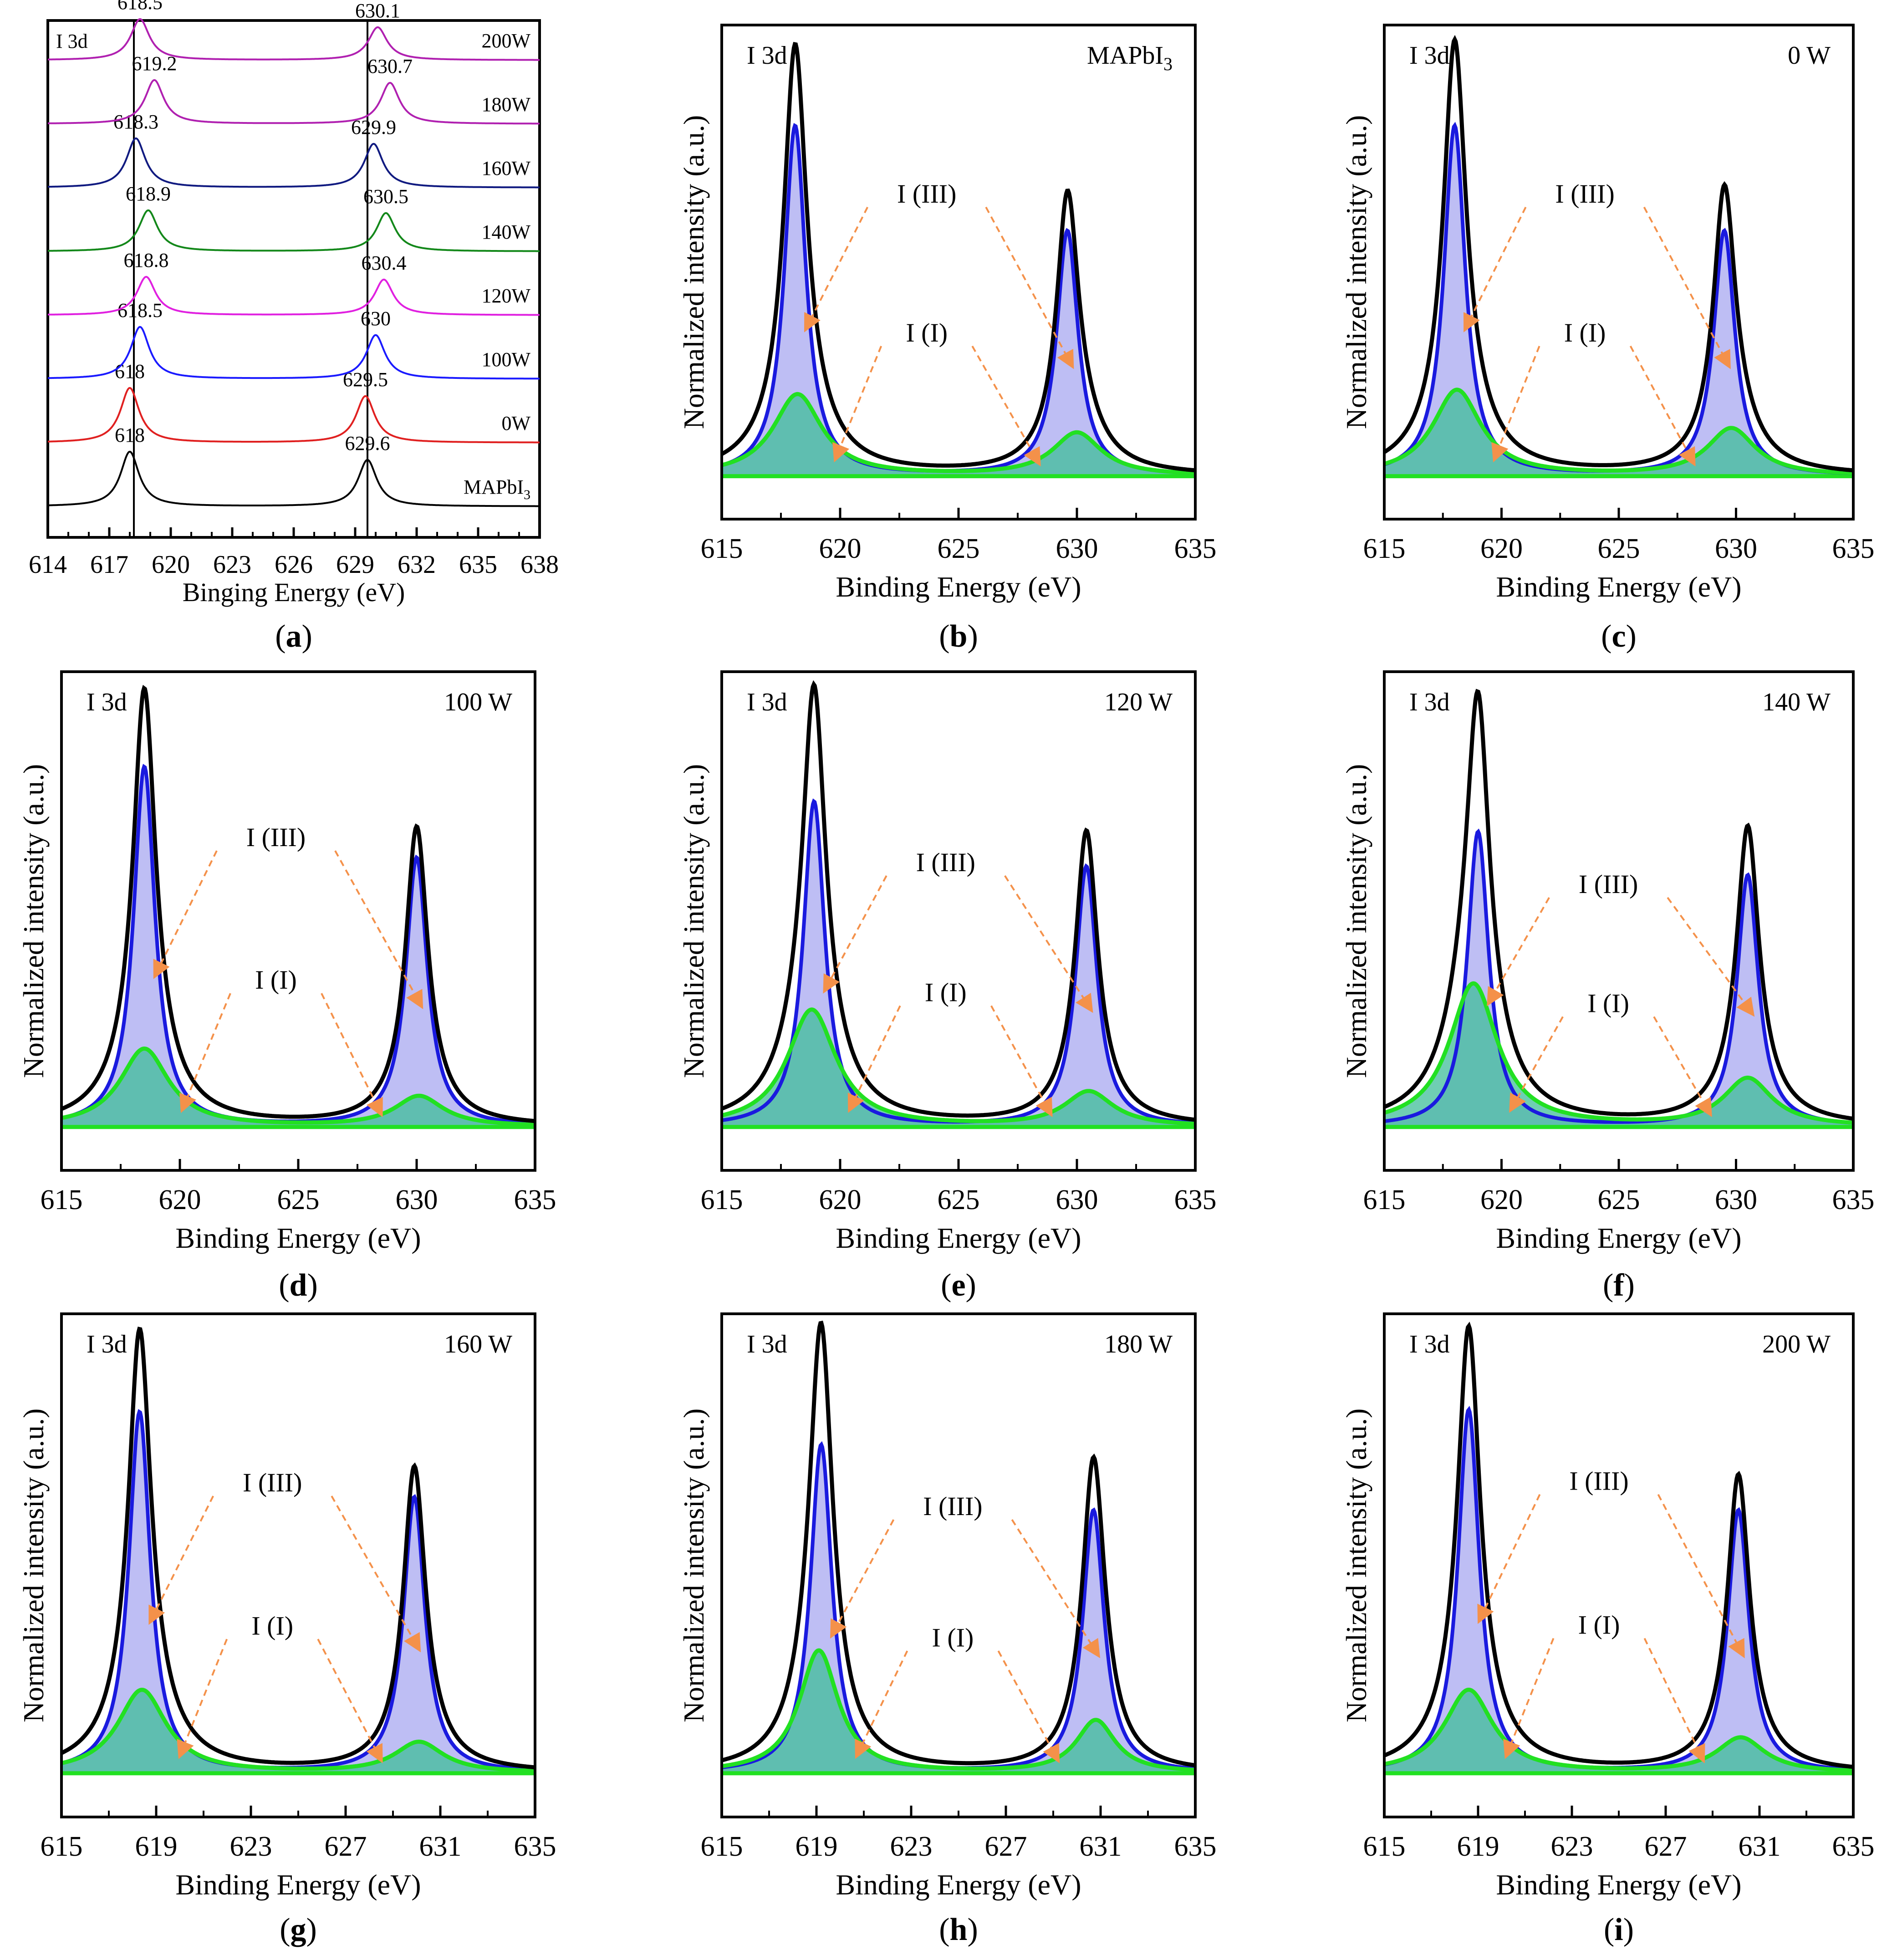 Image resolution: width=1897 pixels, height=1960 pixels. I want to click on caption-d: (d), so click(298, 1286).